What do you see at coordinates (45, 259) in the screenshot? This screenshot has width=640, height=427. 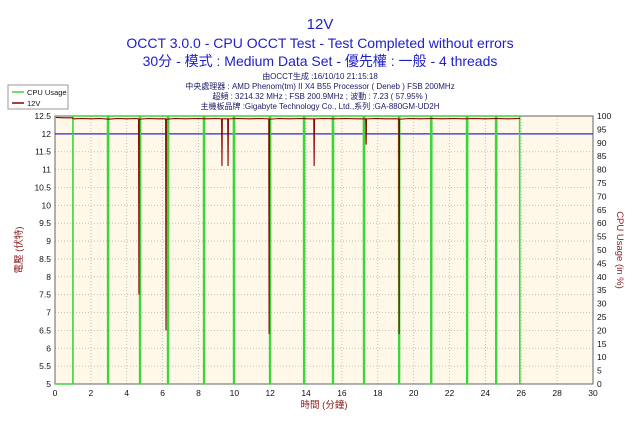 I see `left-axis-tick-label: 8.5` at bounding box center [45, 259].